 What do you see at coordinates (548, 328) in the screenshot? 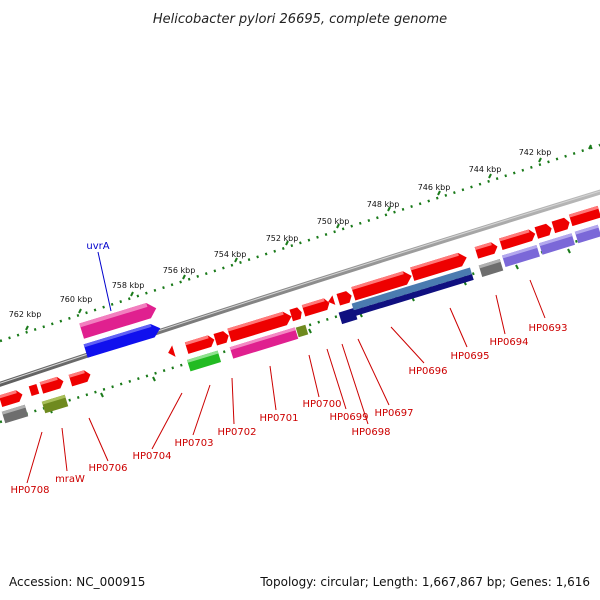
I see `gene-label-hp0693: HP0693` at bounding box center [548, 328].